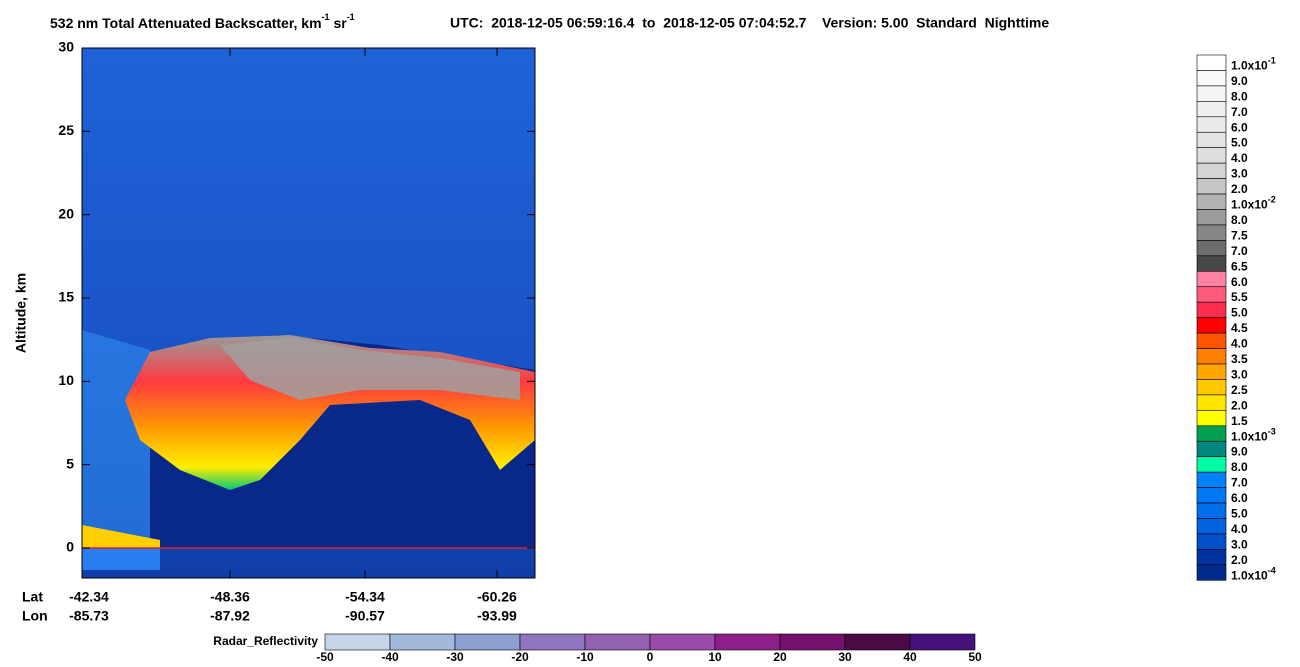 Image resolution: width=1300 pixels, height=667 pixels. Describe the element at coordinates (1239, 375) in the screenshot. I see `colorbar-label: 3.0` at that location.